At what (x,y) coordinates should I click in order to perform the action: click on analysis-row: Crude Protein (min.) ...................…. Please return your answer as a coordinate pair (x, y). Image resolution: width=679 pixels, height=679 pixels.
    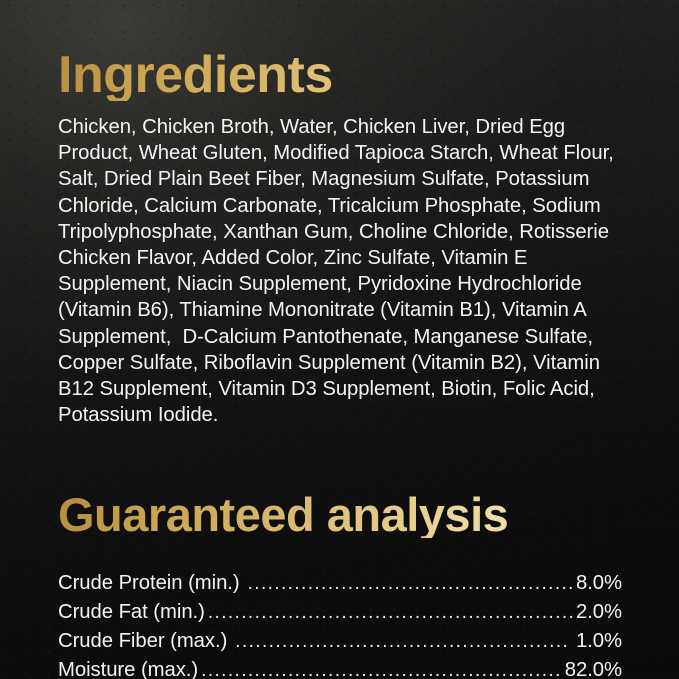
    Looking at the image, I should click on (340, 583).